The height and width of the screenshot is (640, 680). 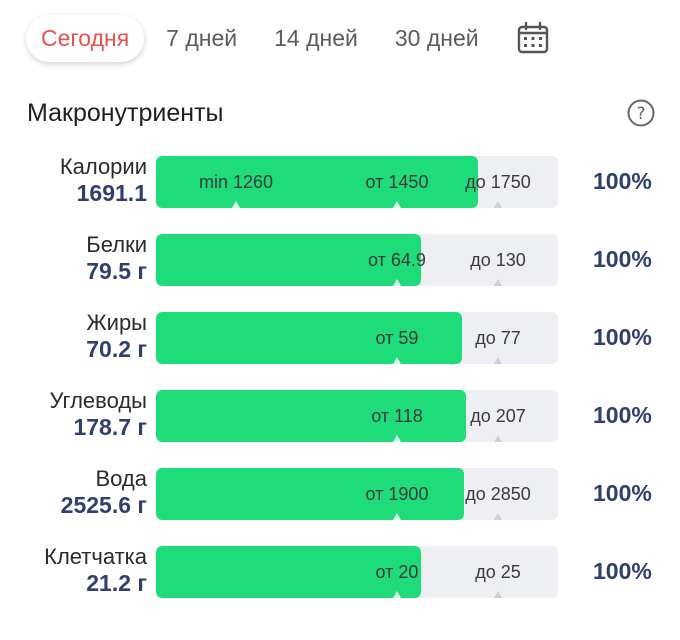 I want to click on progress-track: от 118 до 207, so click(x=357, y=416).